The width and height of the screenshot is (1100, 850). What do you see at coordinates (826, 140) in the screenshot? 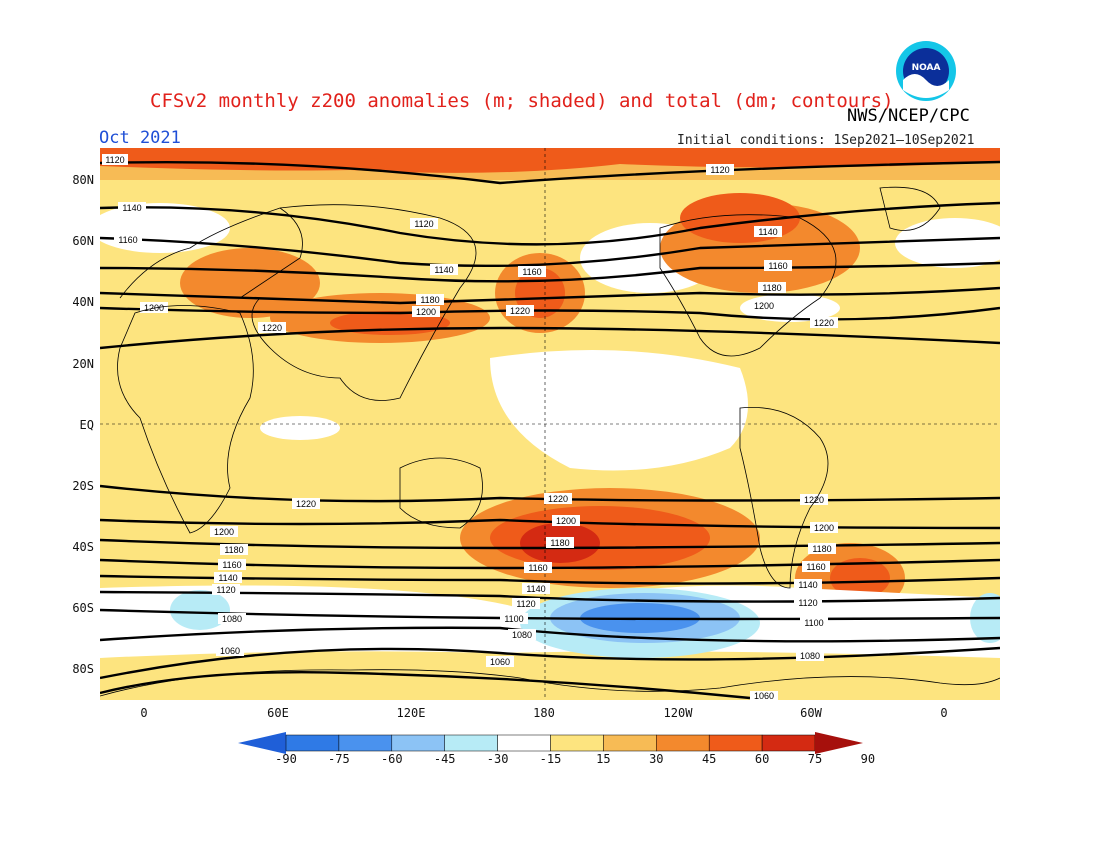
I see `initial-conditions: Initial conditions: 1Sep2021–10Sep2021` at bounding box center [826, 140].